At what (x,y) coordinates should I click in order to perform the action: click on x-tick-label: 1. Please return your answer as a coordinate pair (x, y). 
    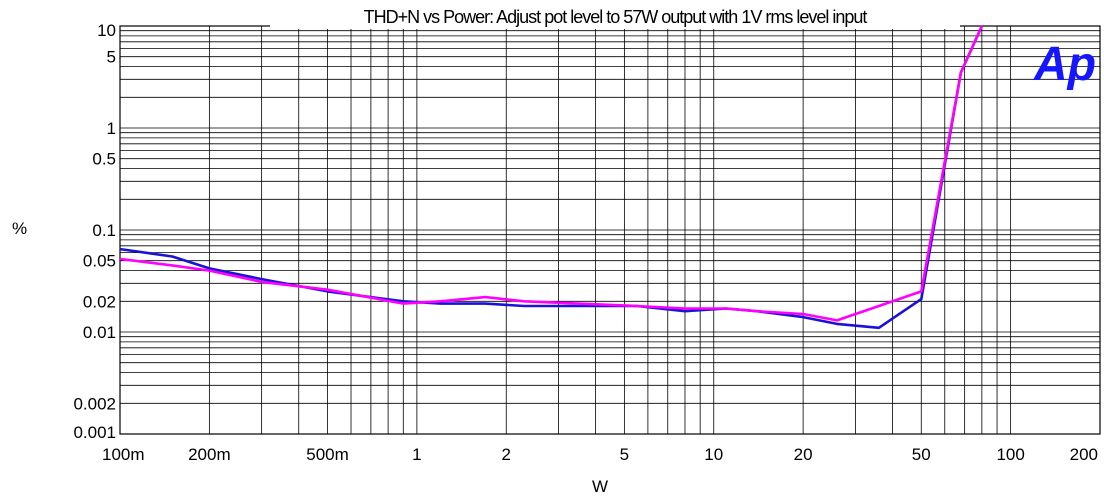
    Looking at the image, I should click on (416, 454).